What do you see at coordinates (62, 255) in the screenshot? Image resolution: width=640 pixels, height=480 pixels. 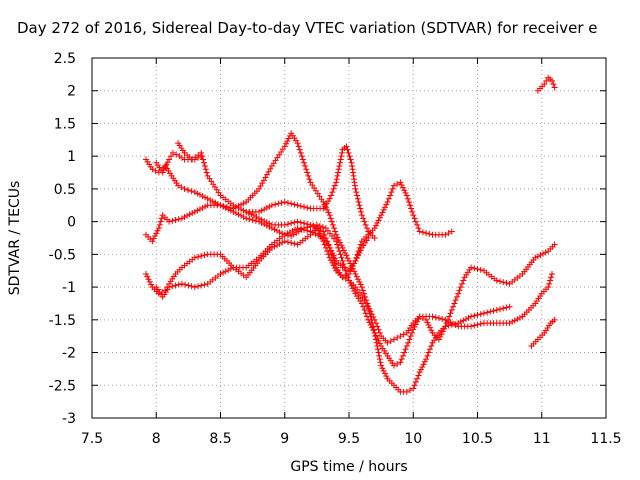 I see `y-tick-label: -0.5` at bounding box center [62, 255].